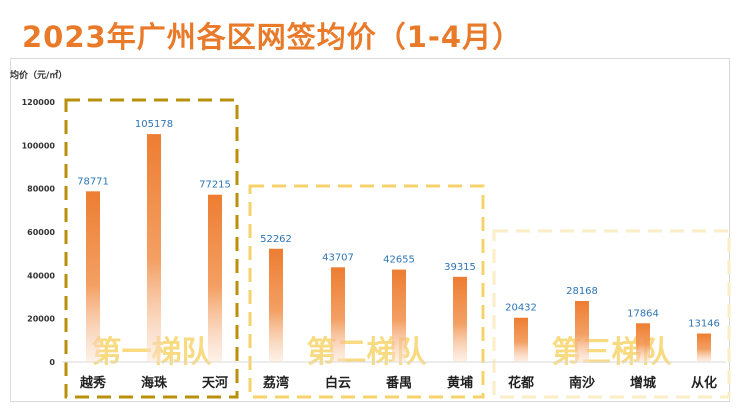 The height and width of the screenshot is (408, 740). I want to click on data-label-南沙: 28168, so click(582, 291).